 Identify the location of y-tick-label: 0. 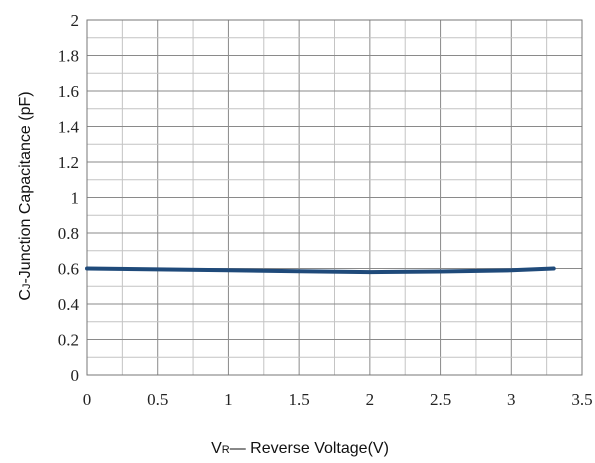
(75, 375).